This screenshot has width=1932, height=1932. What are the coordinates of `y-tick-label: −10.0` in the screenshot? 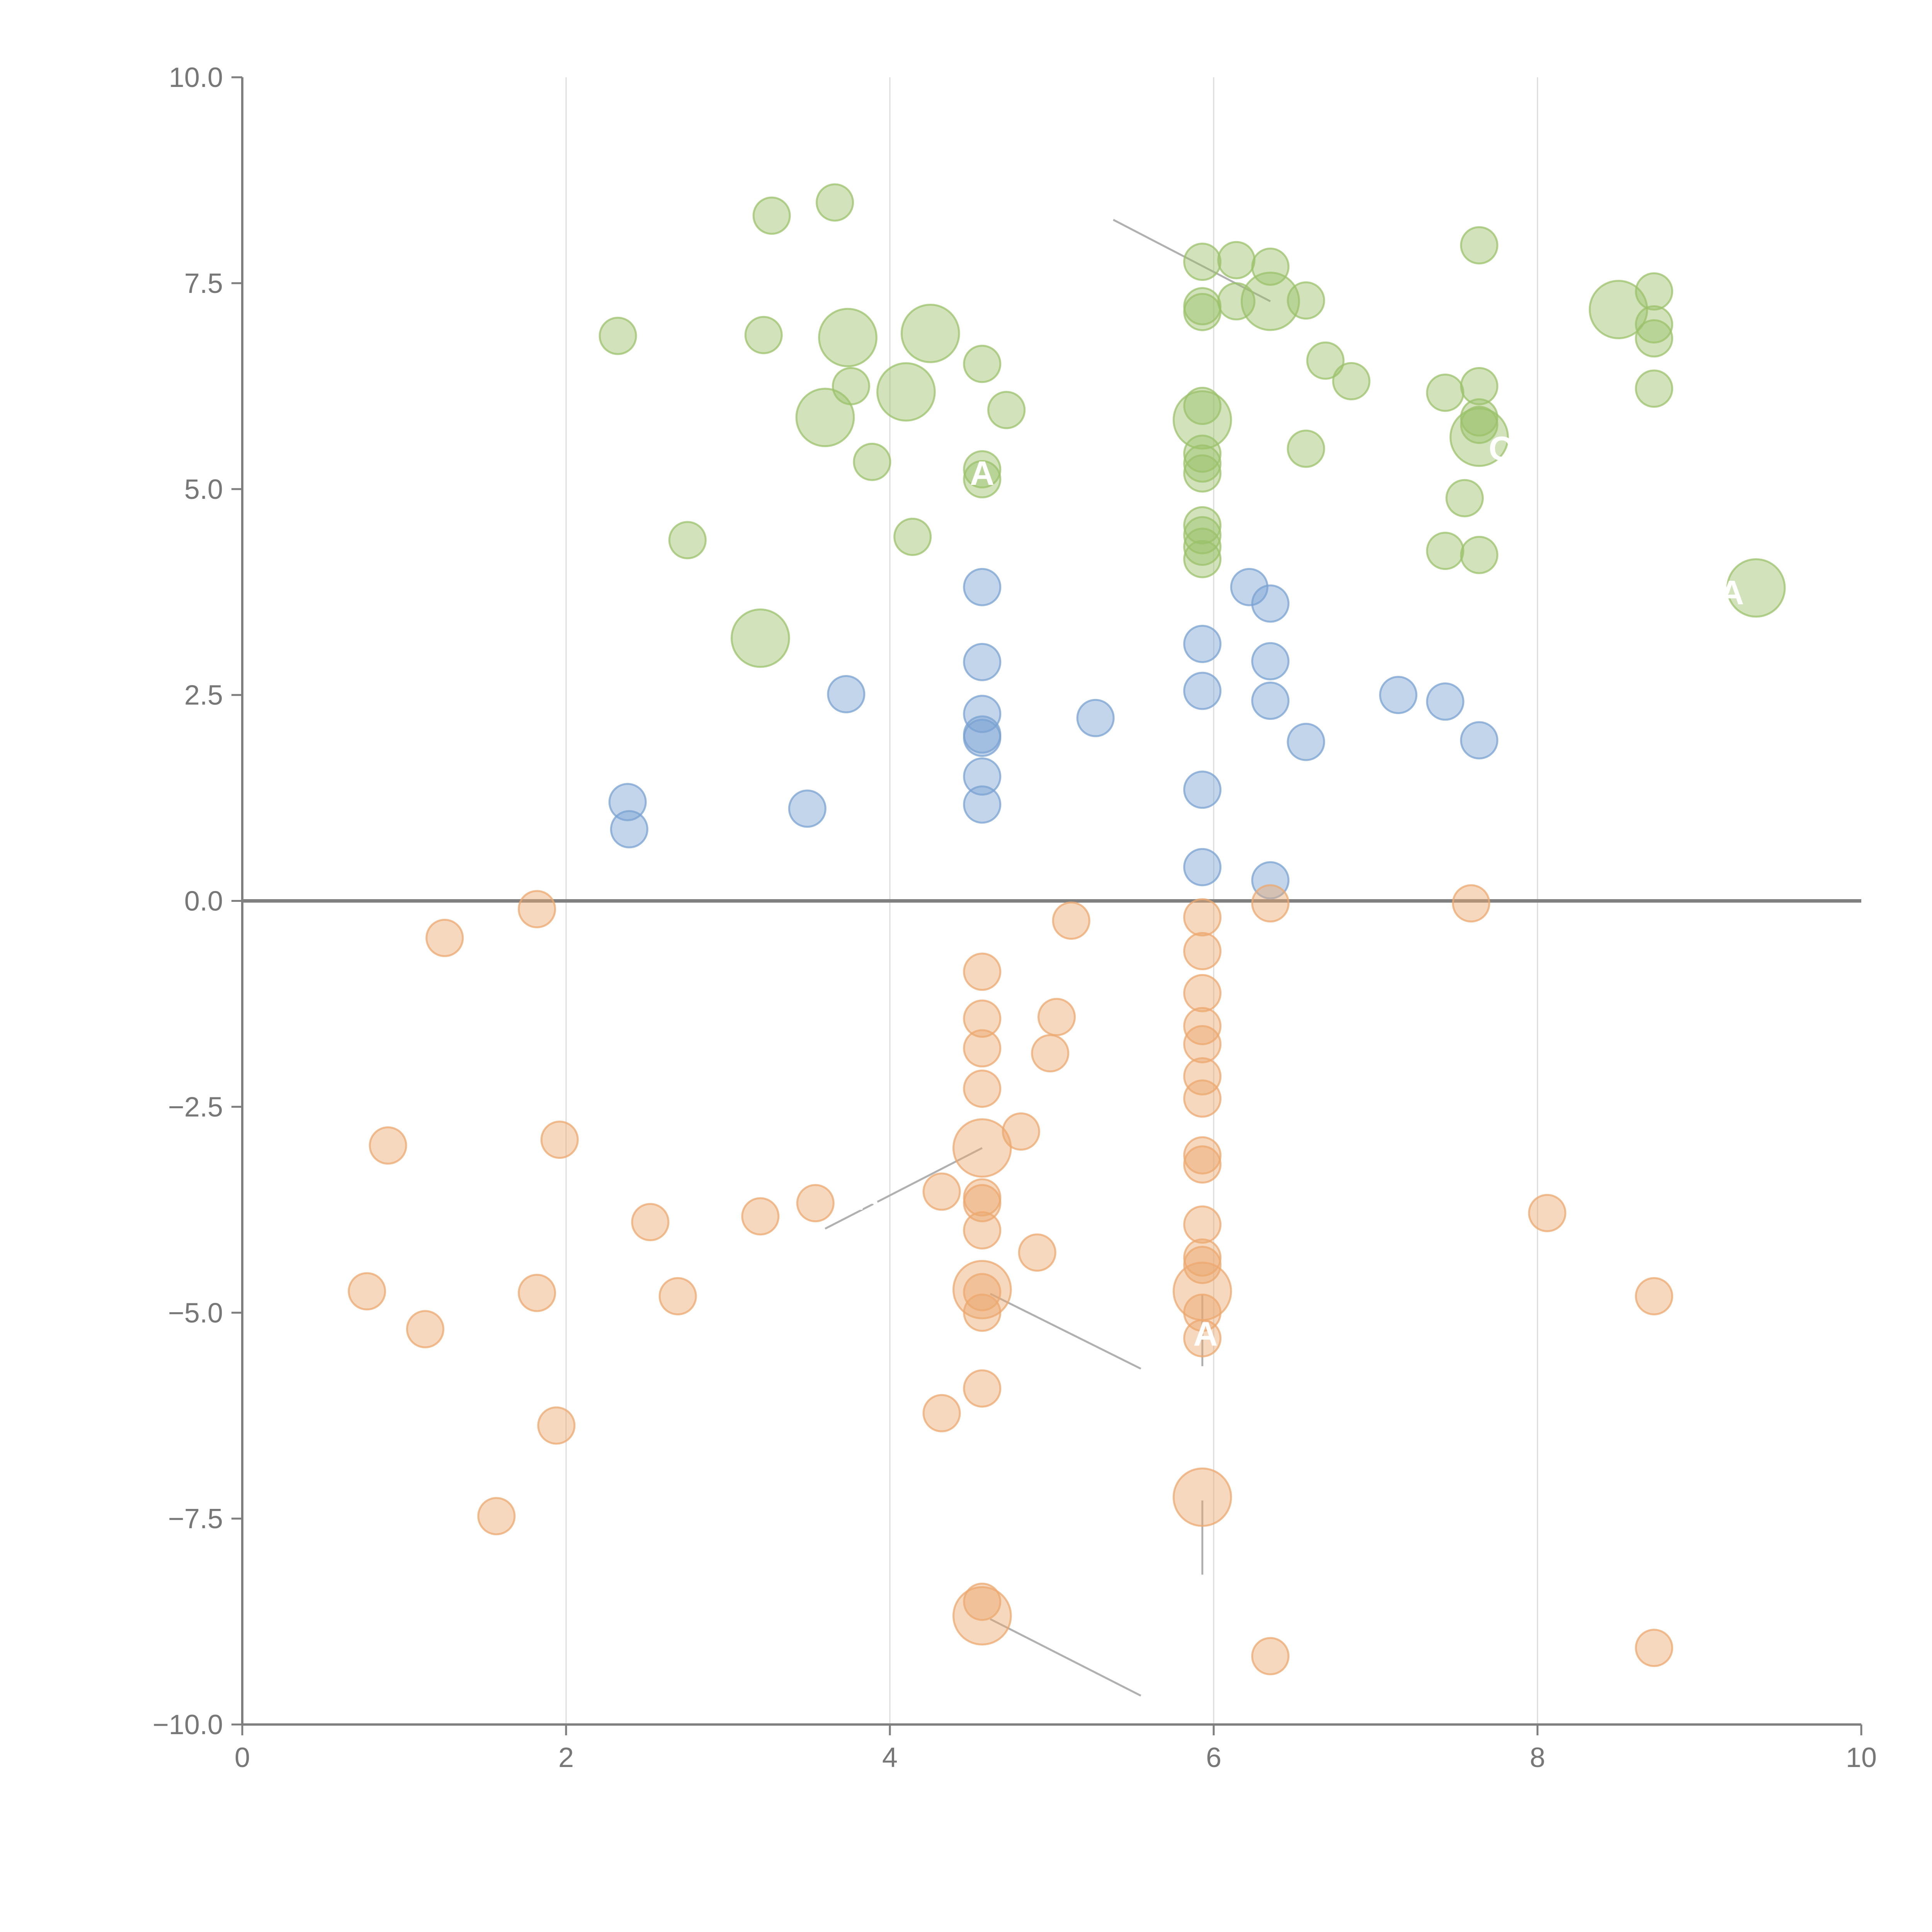 It's located at (188, 1725).